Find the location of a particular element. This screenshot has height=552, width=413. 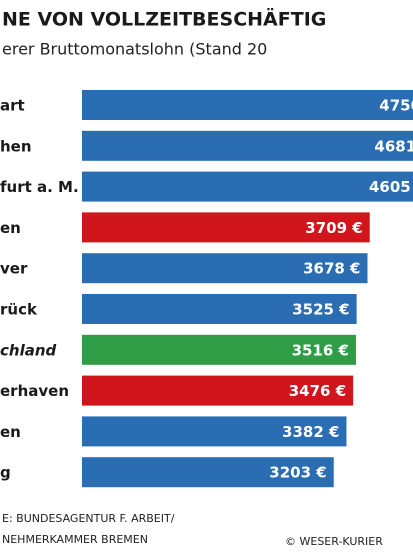

value-label: 3516 € is located at coordinates (320, 350).